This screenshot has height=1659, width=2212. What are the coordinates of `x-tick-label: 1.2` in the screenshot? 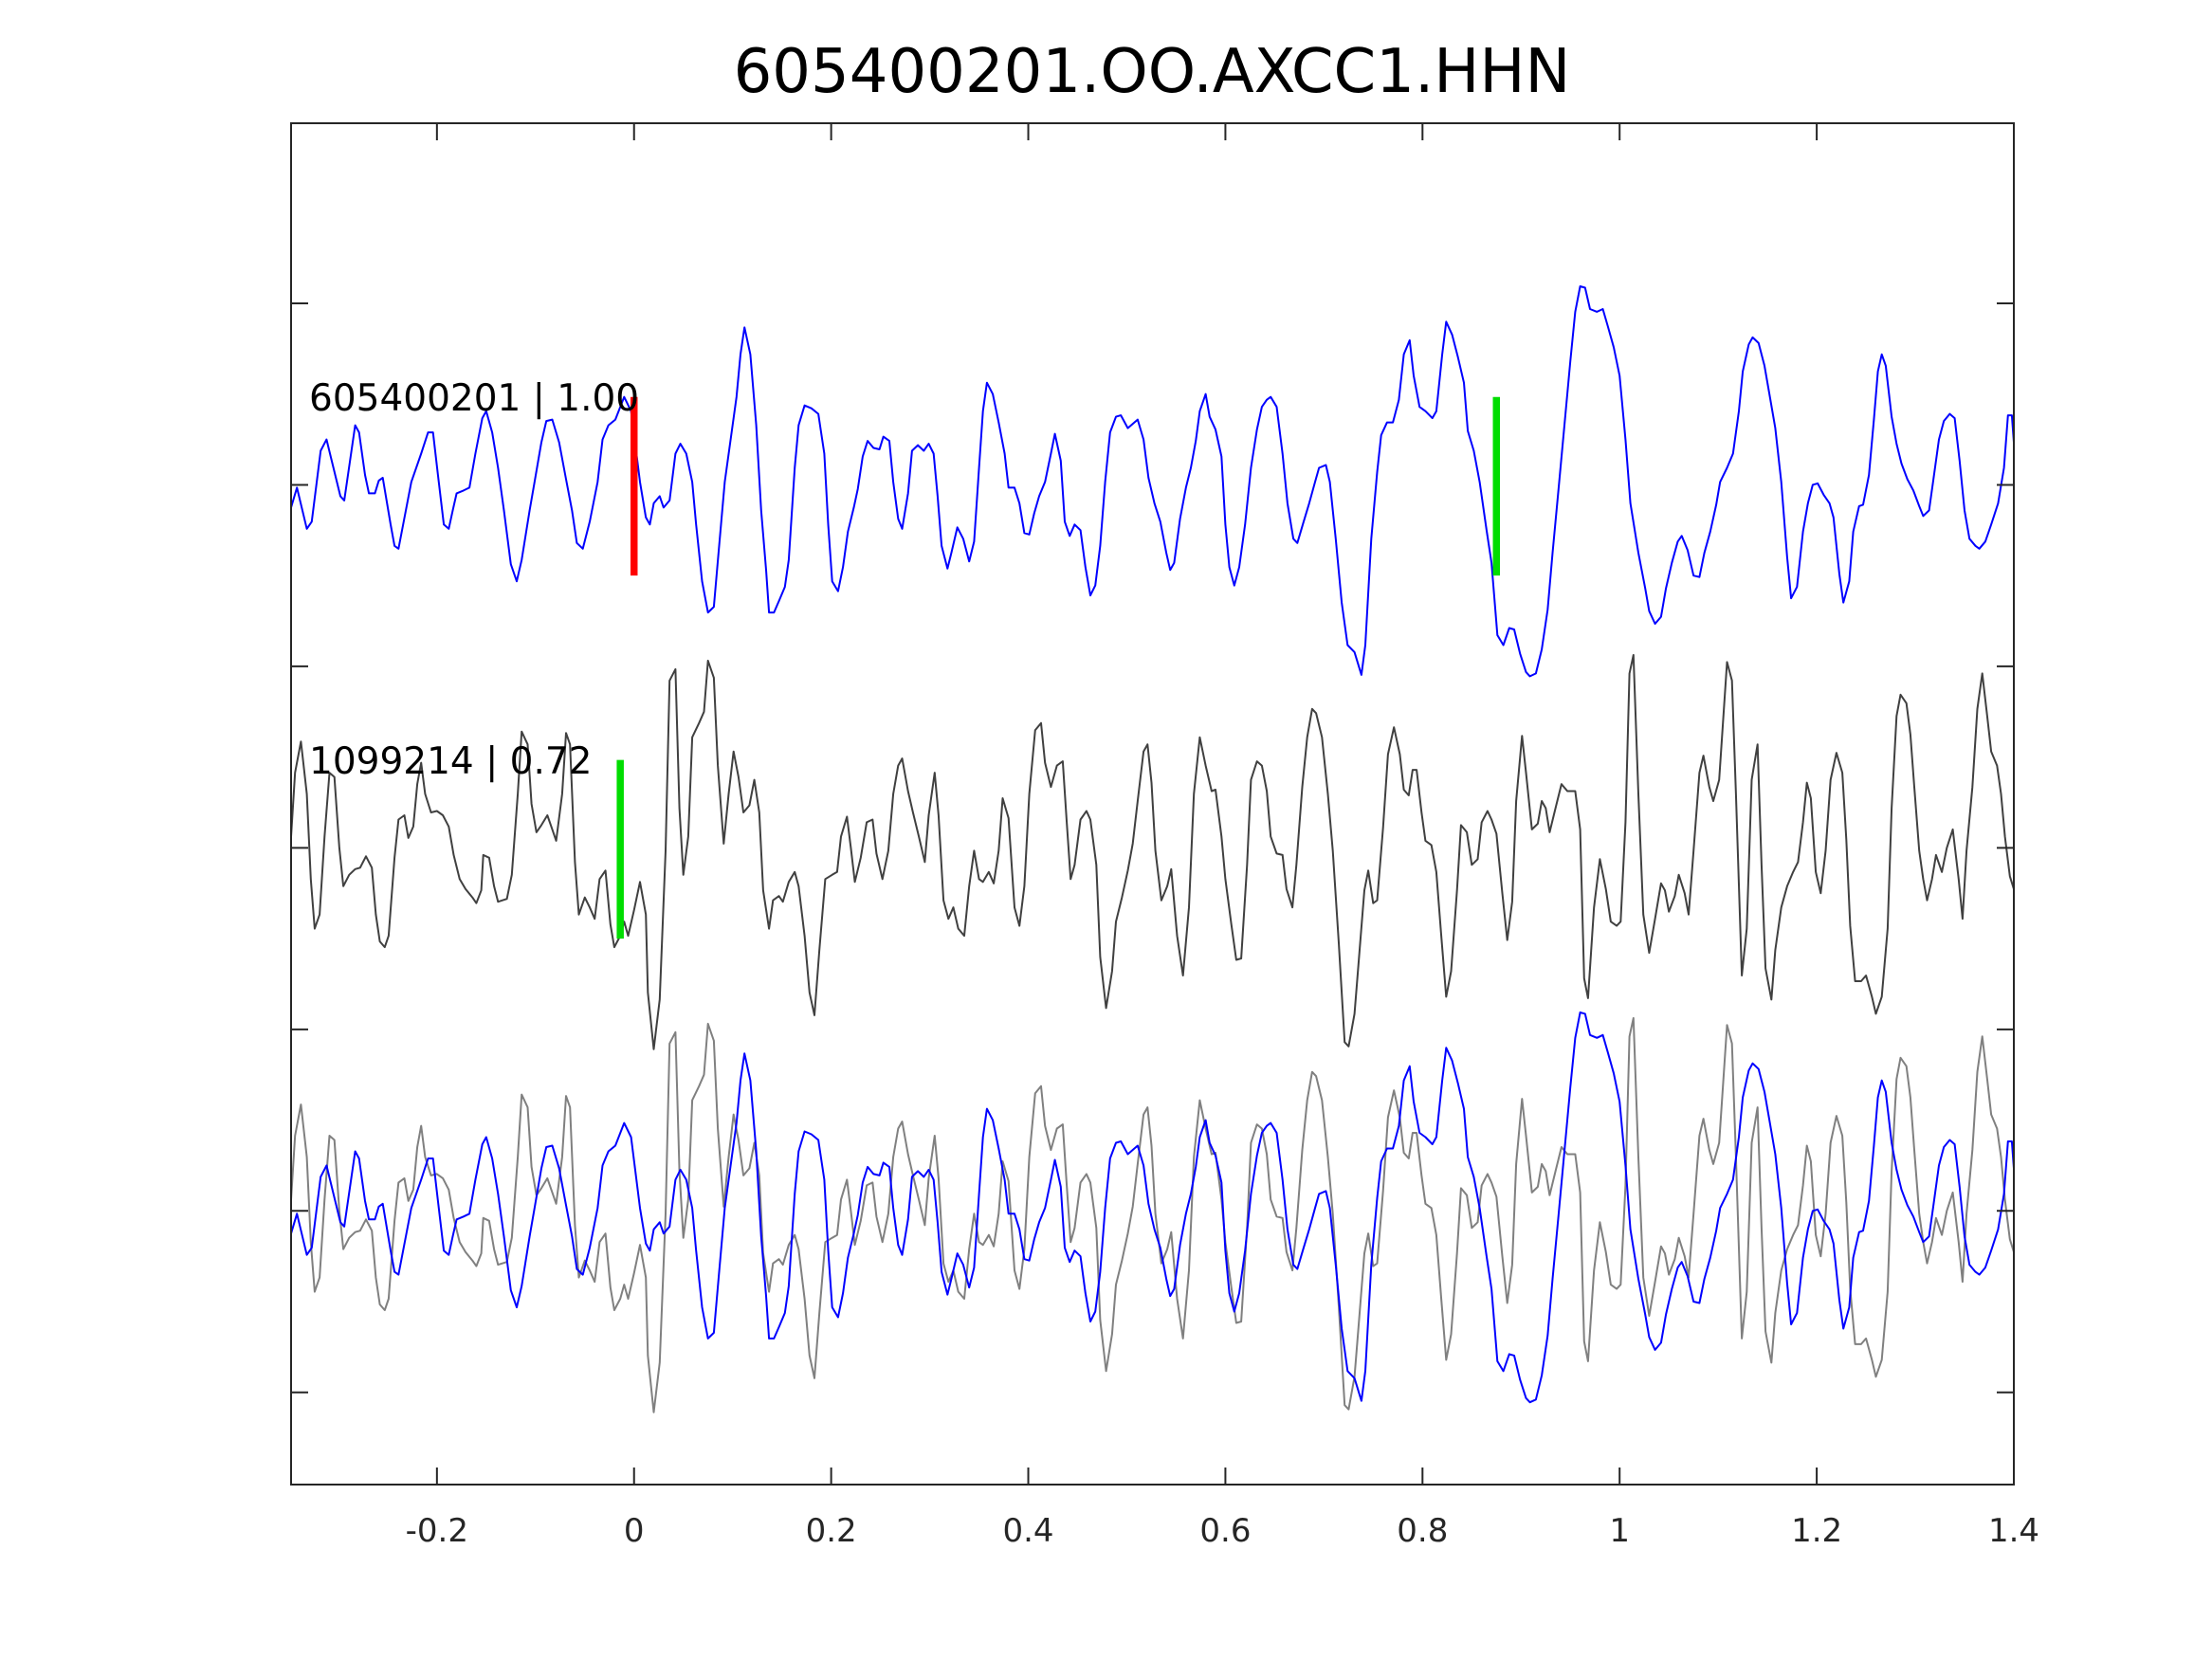 It's located at (1816, 1531).